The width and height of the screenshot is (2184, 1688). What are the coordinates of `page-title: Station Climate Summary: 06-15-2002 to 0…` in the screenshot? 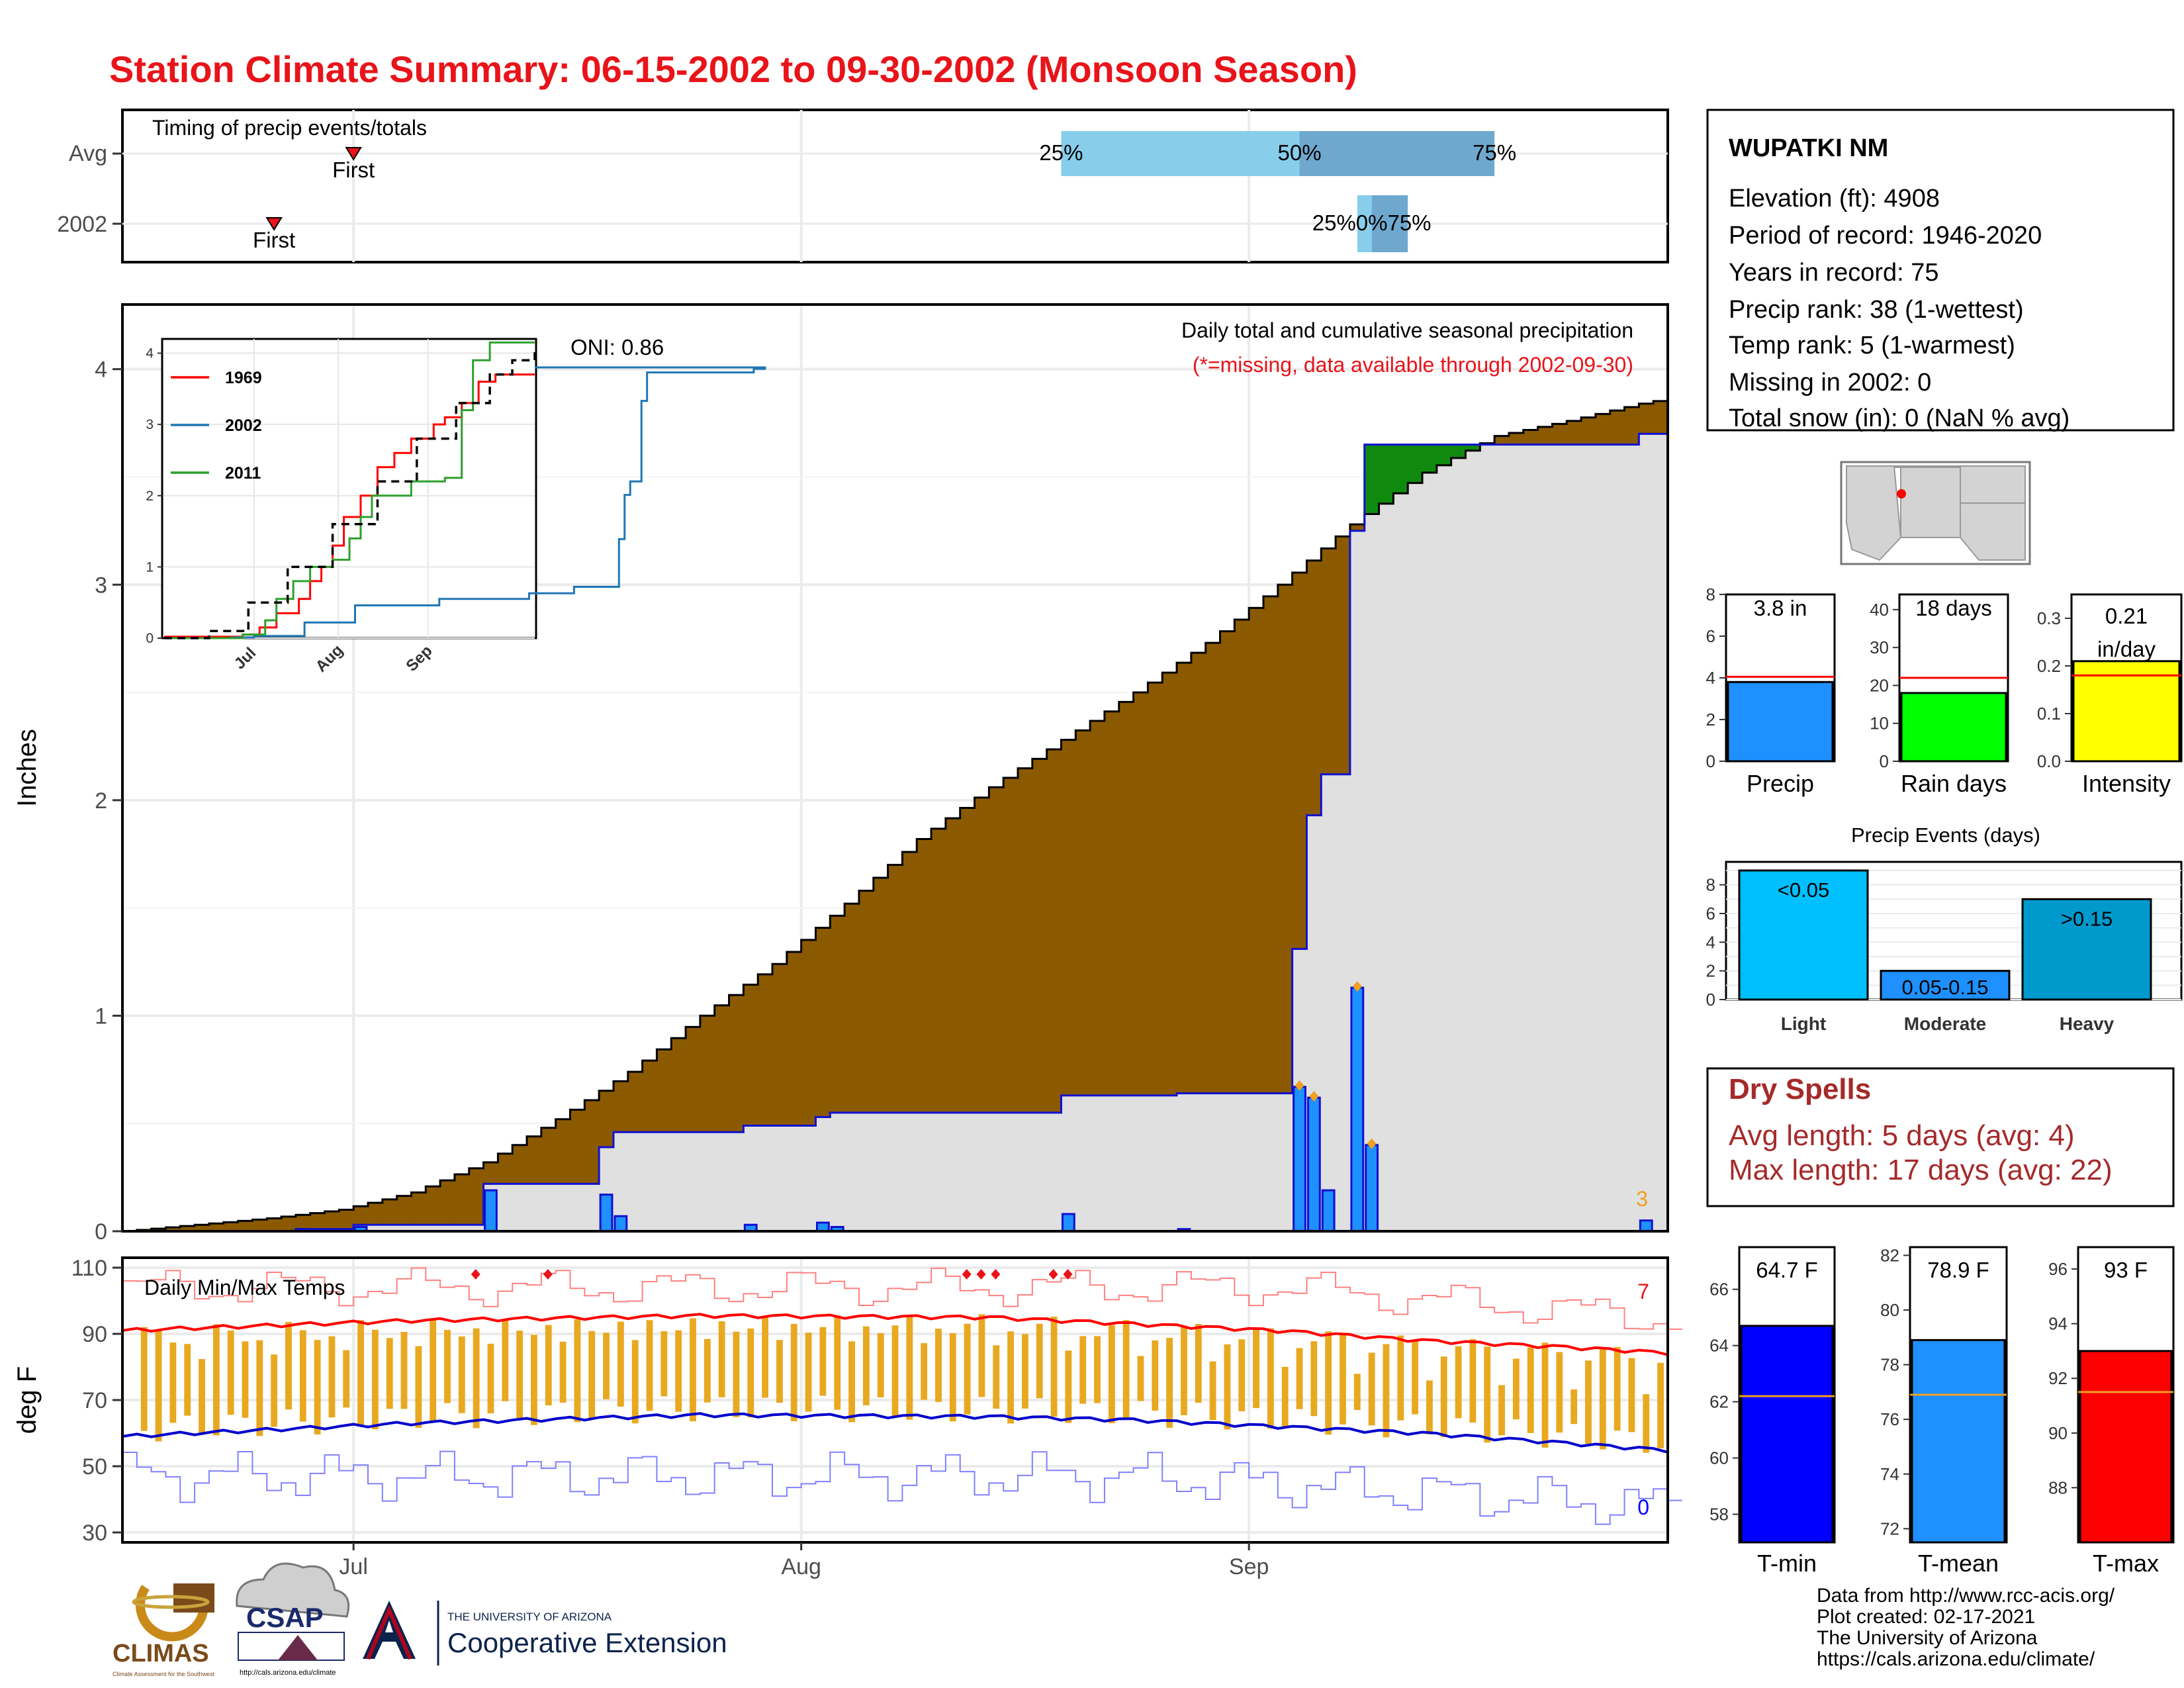 It's located at (733, 69).